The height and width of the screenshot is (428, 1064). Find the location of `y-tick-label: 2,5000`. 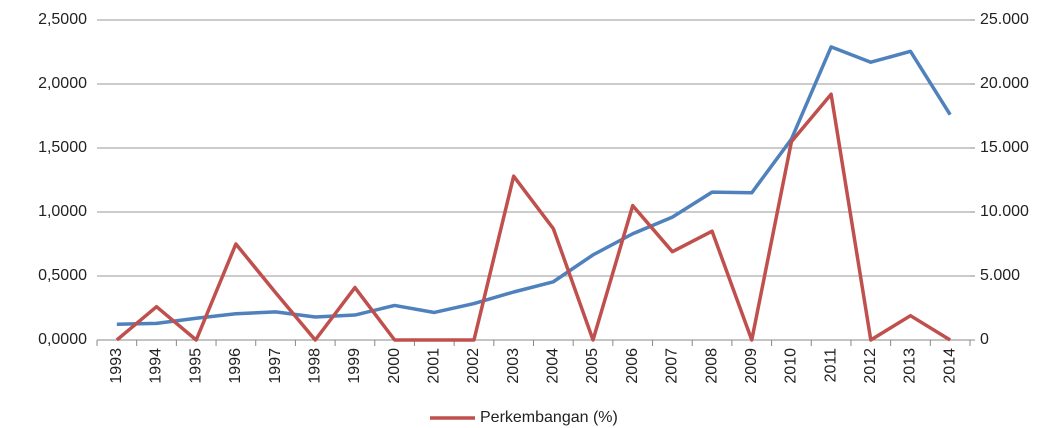

y-tick-label: 2,5000 is located at coordinates (62, 19).